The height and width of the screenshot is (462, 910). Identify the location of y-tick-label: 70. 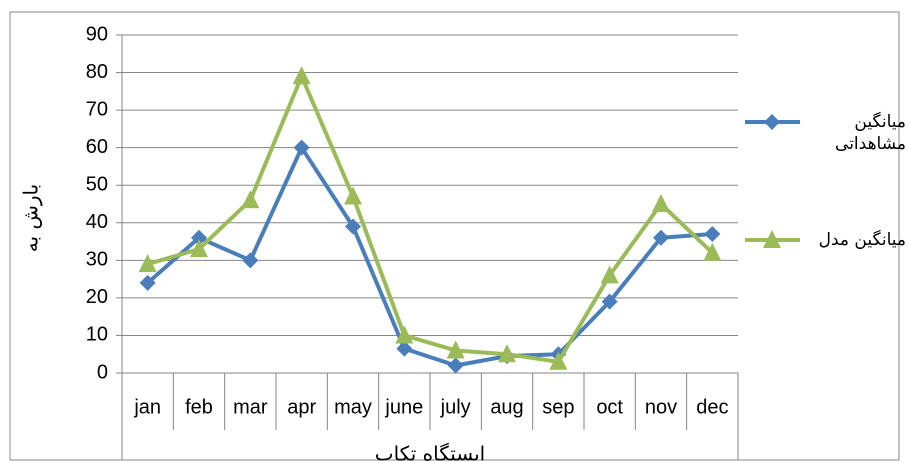
(97, 109).